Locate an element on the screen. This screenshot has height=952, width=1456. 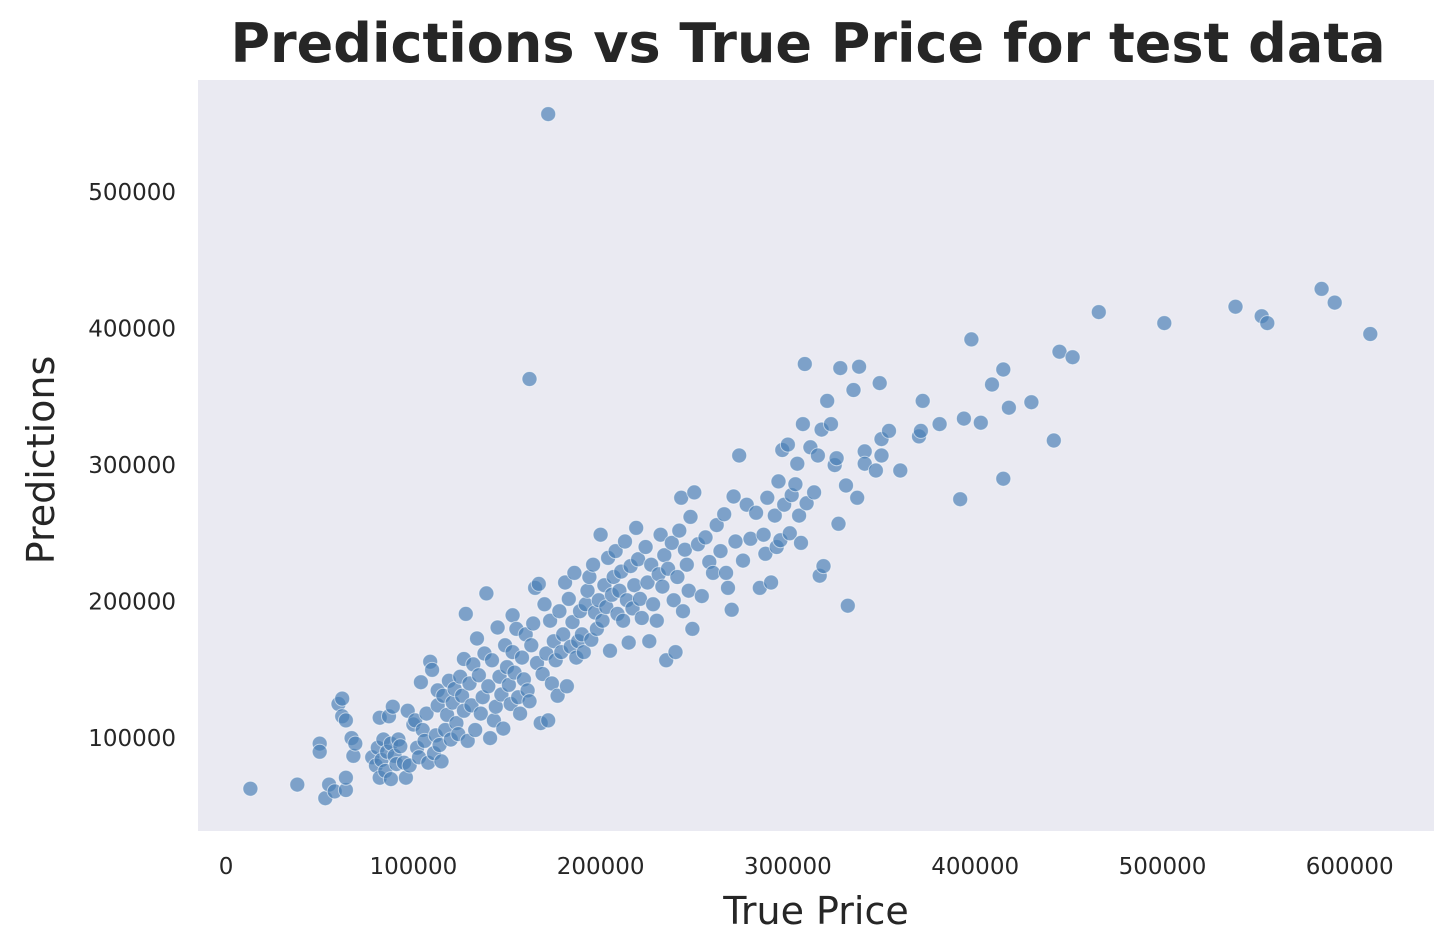
x-tick-label: 100000 is located at coordinates (413, 867).